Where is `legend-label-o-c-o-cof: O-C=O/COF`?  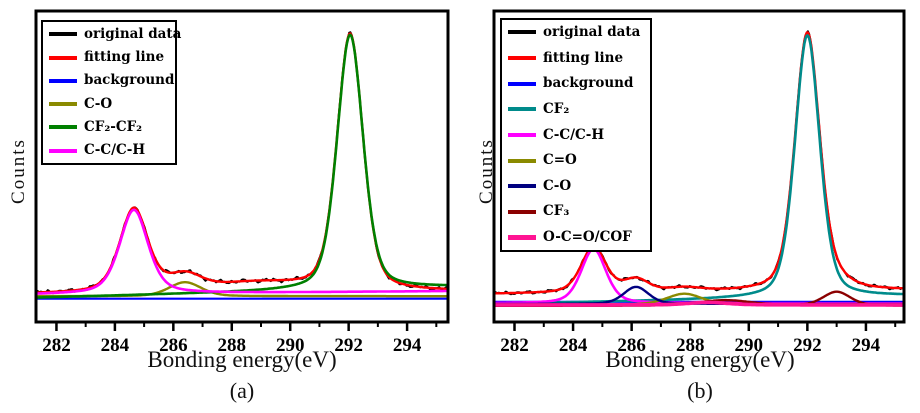 legend-label-o-c-o-cof: O-C=O/COF is located at coordinates (587, 237).